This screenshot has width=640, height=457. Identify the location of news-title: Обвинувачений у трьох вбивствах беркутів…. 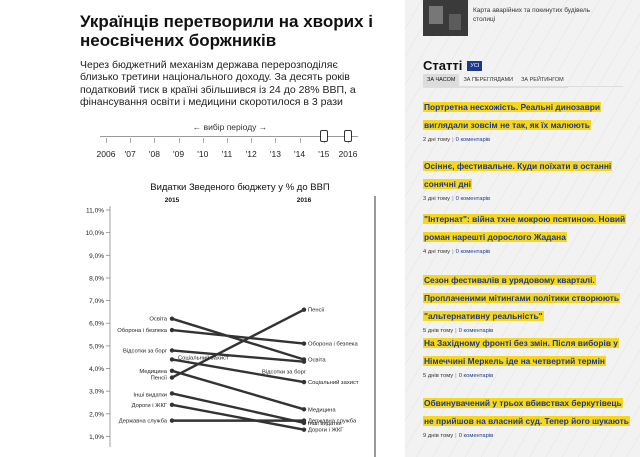
(526, 412).